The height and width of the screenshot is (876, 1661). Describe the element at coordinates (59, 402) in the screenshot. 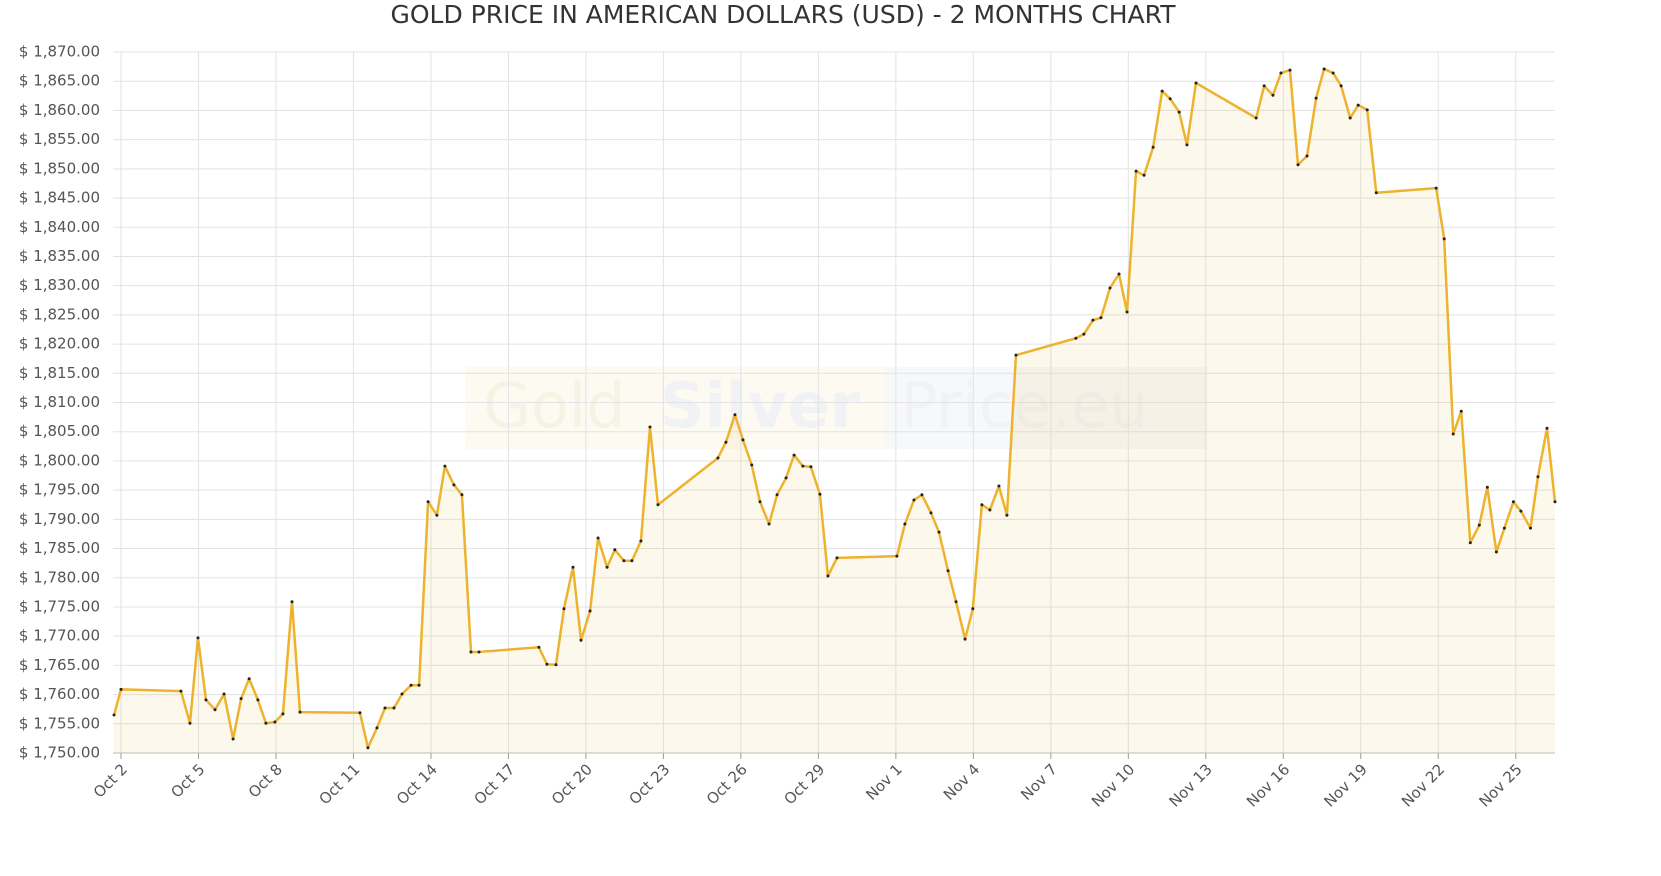

I see `y-tick-label: $ 1,810.00` at that location.